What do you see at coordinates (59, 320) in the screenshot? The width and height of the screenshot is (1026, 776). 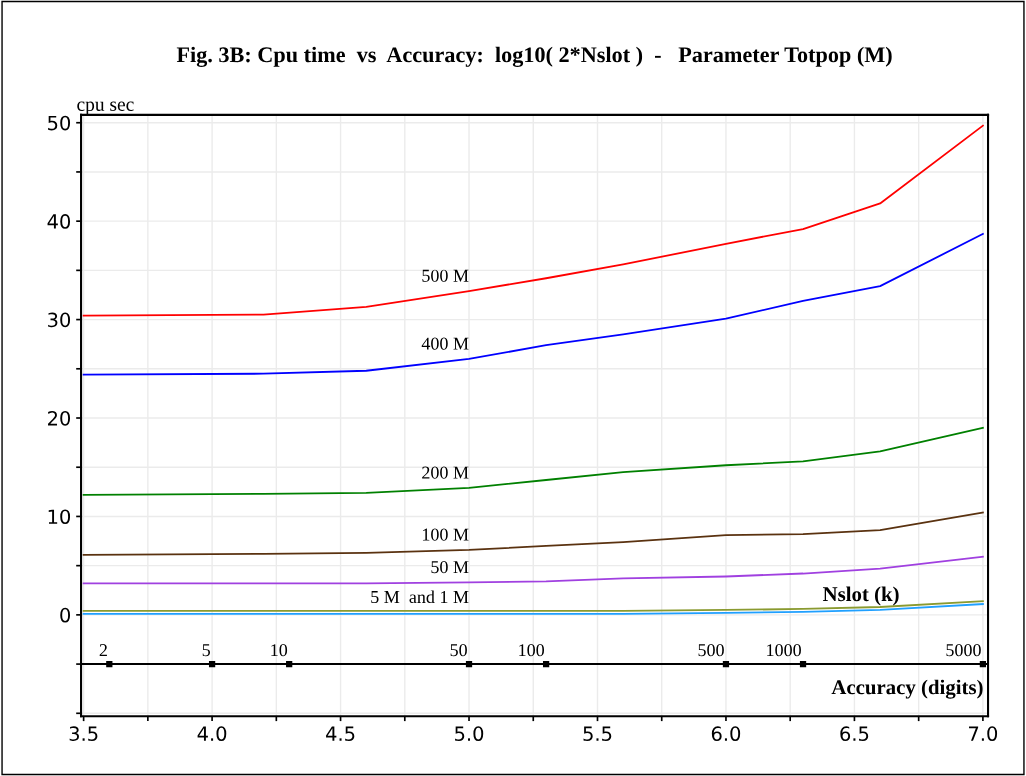 I see `y-tick-label: 30` at bounding box center [59, 320].